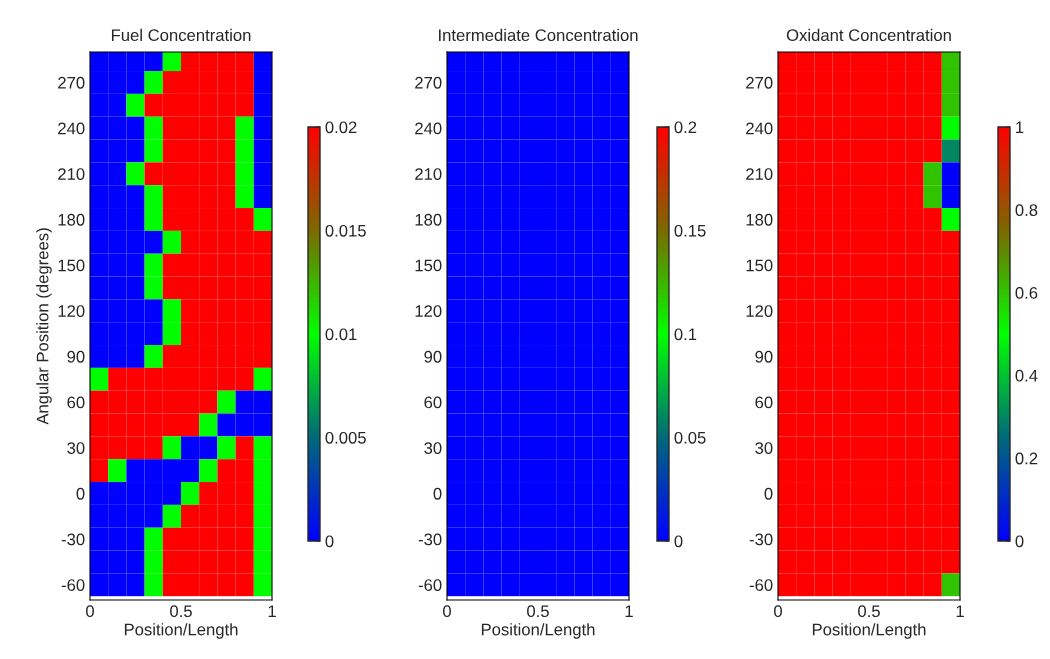 Image resolution: width=1050 pixels, height=659 pixels. What do you see at coordinates (685, 334) in the screenshot?
I see `color-bar-label: 0.1` at bounding box center [685, 334].